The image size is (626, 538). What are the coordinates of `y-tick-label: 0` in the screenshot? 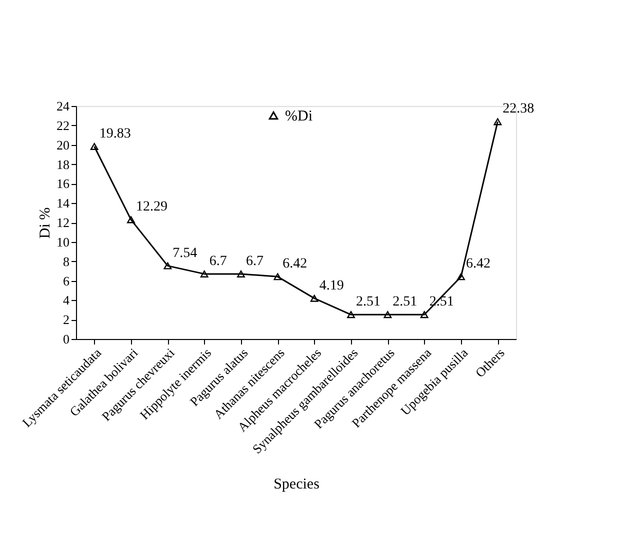 It's located at (66, 339).